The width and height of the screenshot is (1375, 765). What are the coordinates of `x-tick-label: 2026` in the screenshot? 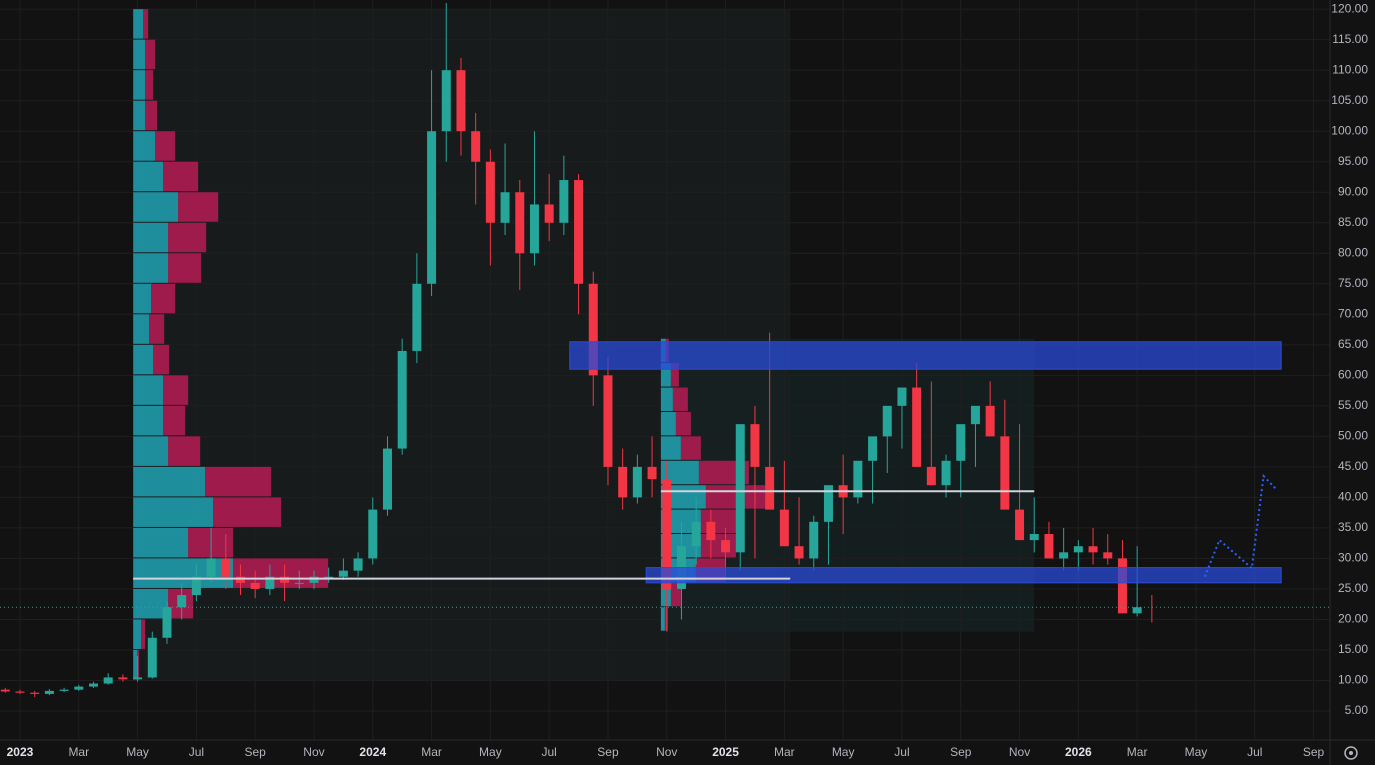 It's located at (1078, 752).